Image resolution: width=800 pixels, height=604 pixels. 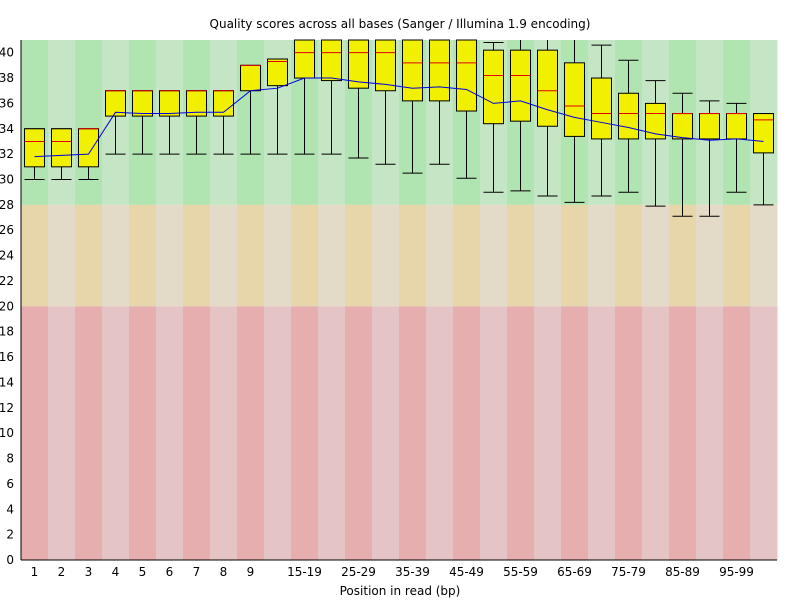 I want to click on x-tick-label: 75-79, so click(x=628, y=572).